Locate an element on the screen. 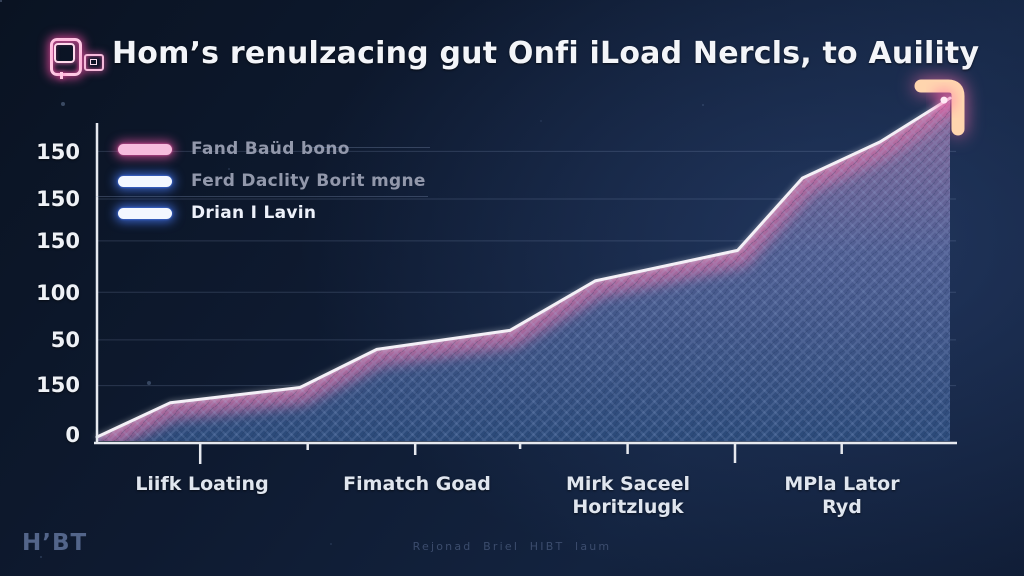 This screenshot has width=1024, height=576. tag-outline is located at coordinates (66, 57).